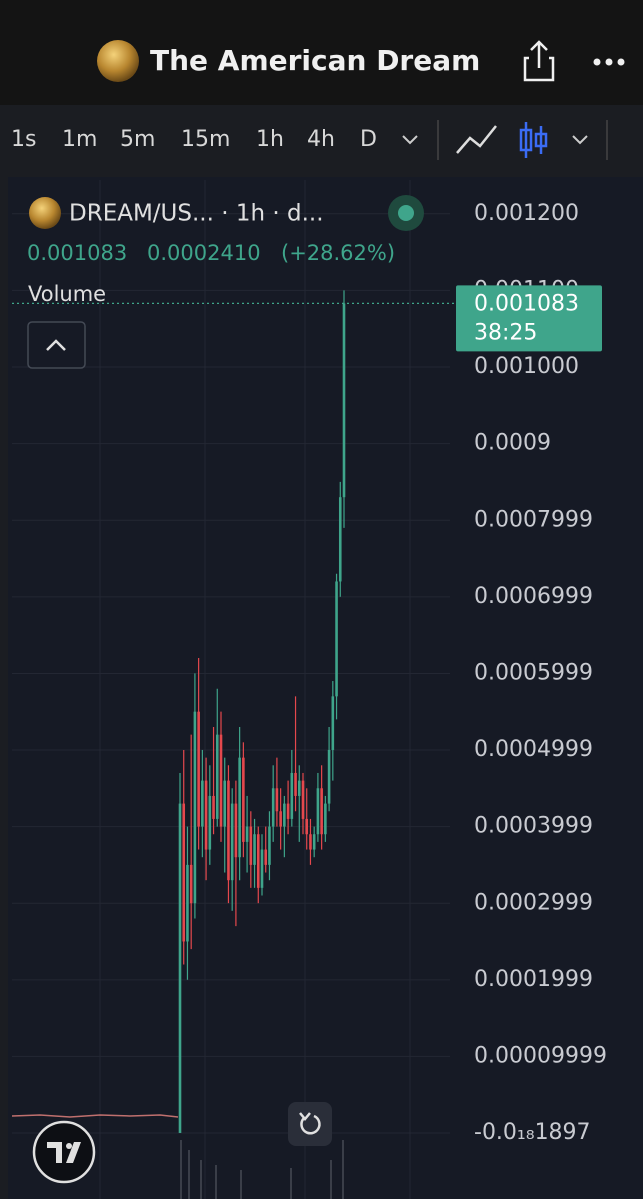  What do you see at coordinates (4, 688) in the screenshot?
I see `left-edge` at bounding box center [4, 688].